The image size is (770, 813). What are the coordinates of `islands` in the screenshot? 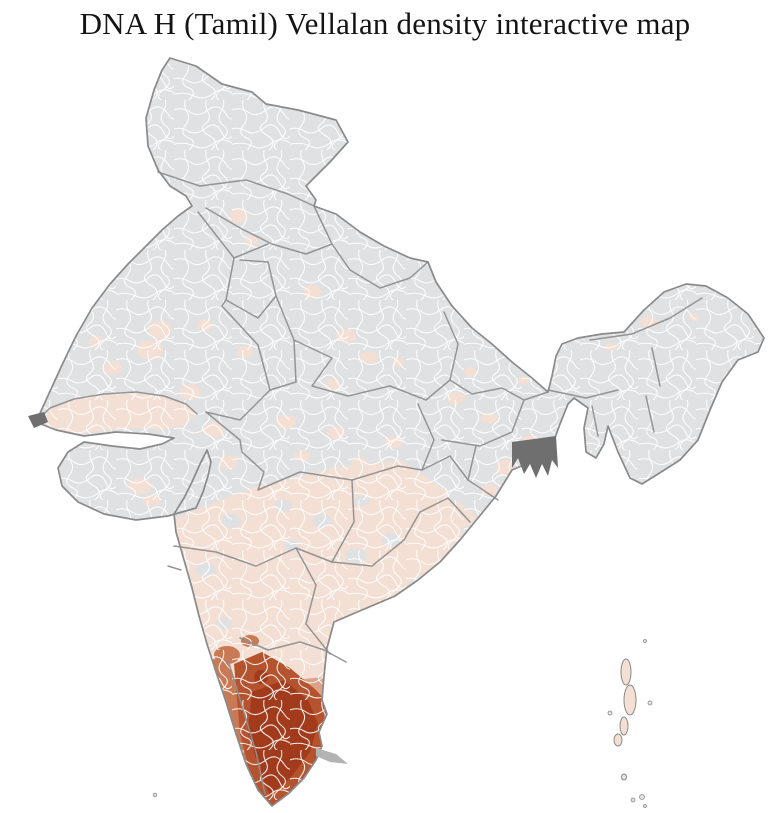 It's located at (402, 723).